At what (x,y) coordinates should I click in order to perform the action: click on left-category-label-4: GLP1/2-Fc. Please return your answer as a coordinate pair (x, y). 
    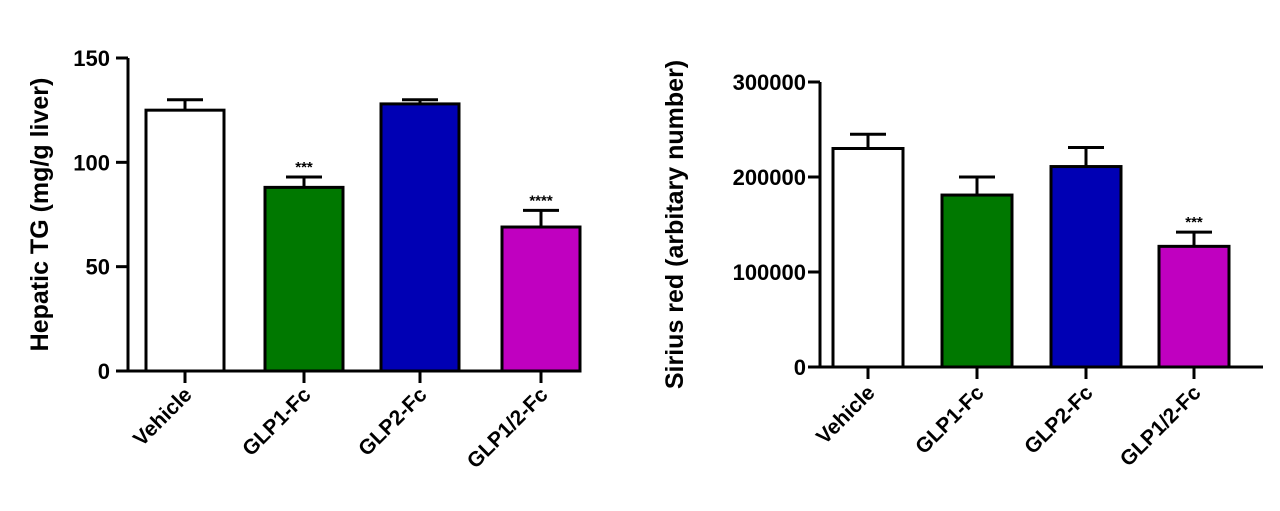
    Looking at the image, I should click on (508, 428).